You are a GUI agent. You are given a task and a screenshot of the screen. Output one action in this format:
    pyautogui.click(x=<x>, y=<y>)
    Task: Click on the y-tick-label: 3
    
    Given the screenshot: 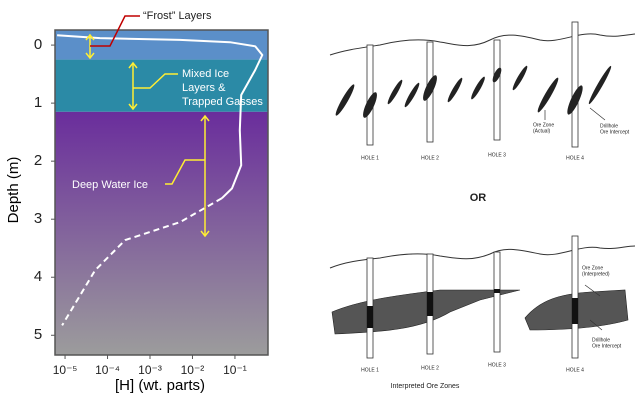 What is the action you would take?
    pyautogui.click(x=38, y=218)
    